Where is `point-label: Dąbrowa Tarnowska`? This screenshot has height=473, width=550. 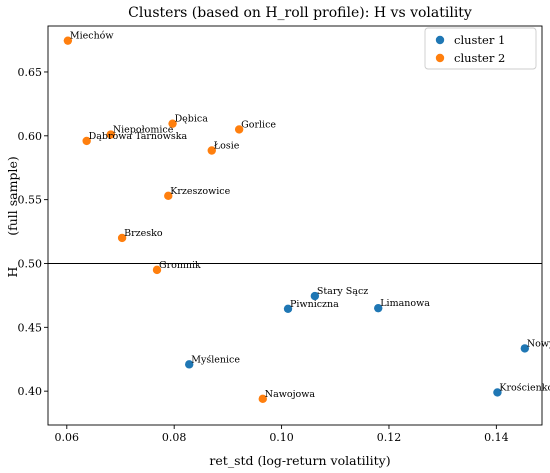 point-label: Dąbrowa Tarnowska is located at coordinates (138, 136).